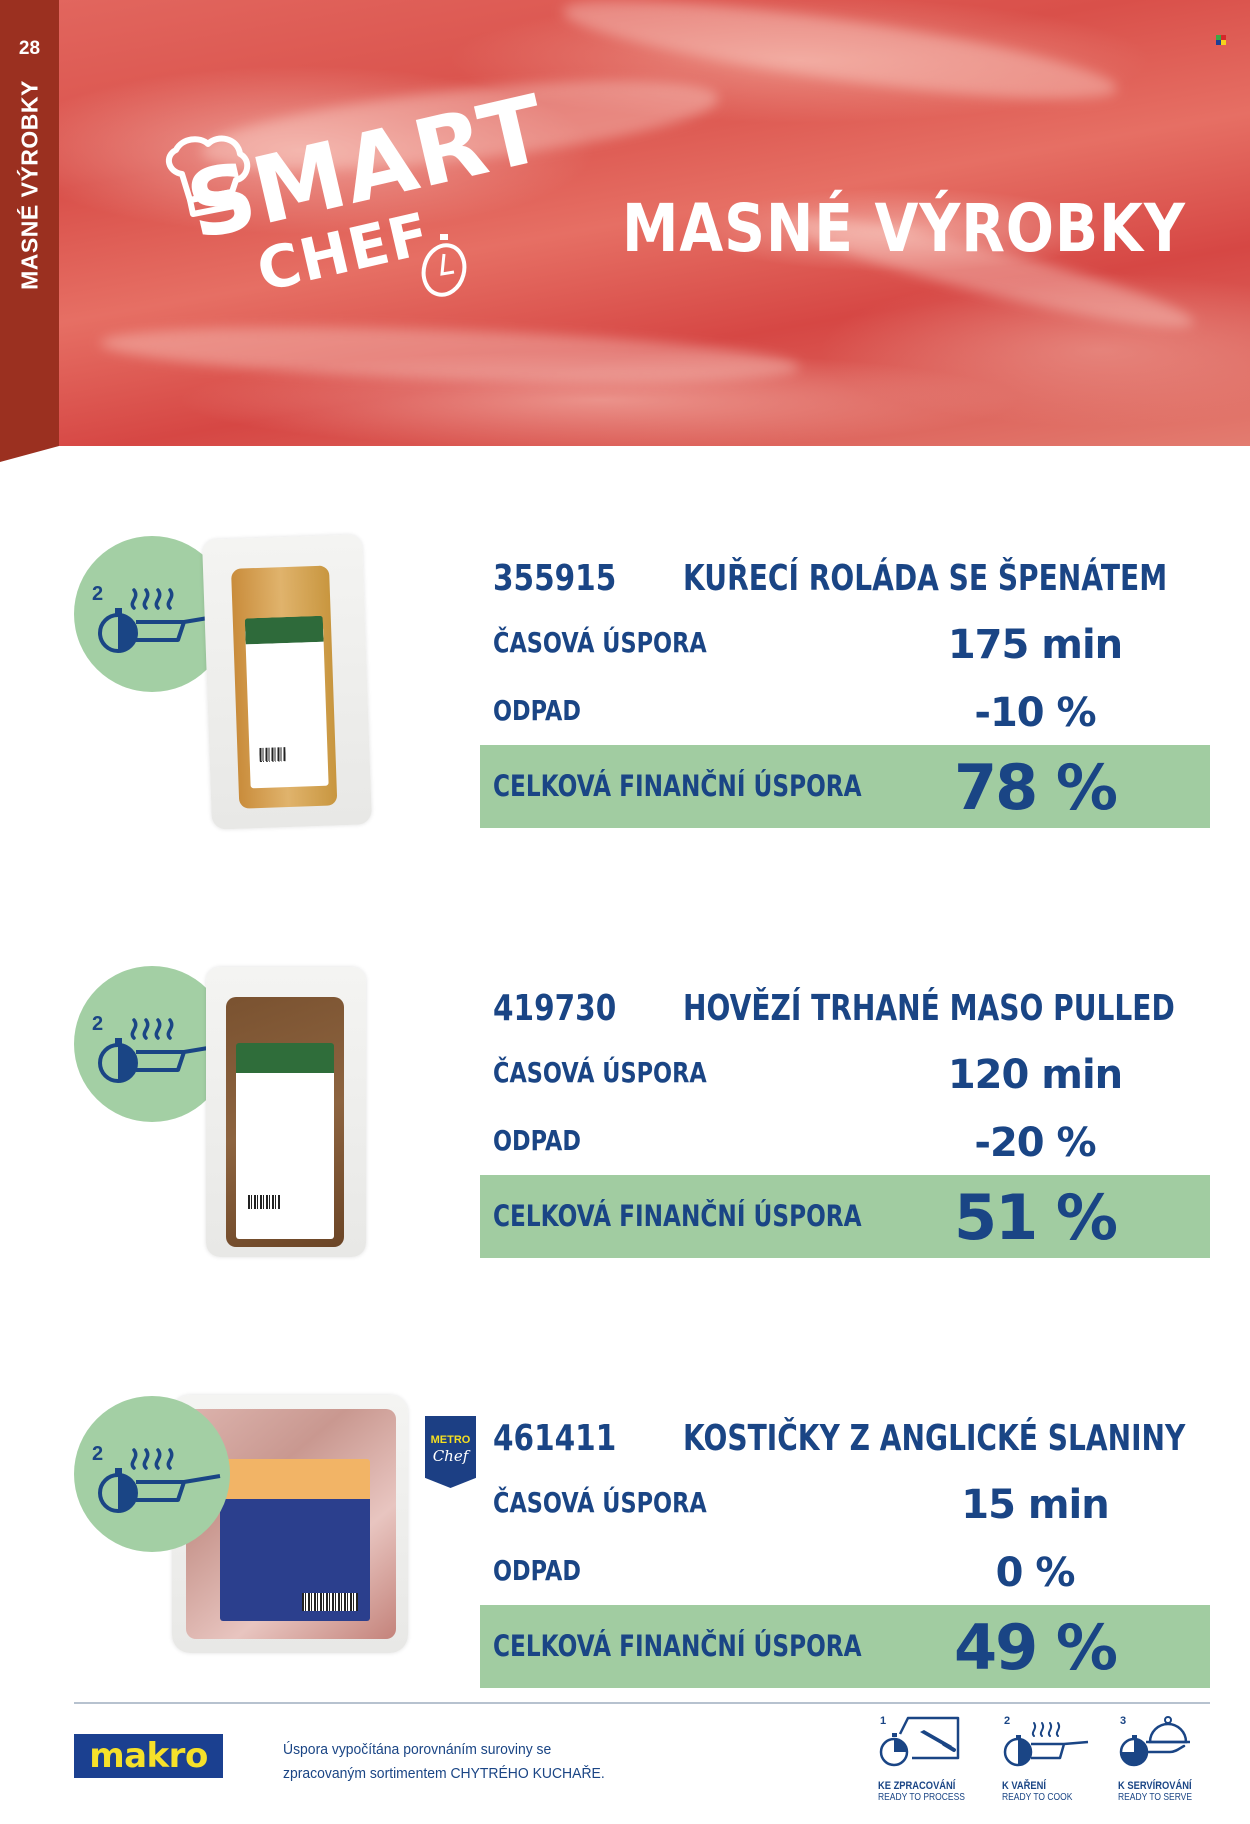 The image size is (1250, 1824). What do you see at coordinates (417, 1749) in the screenshot?
I see `footnote-line-1: Úspora vypočítána porovnáním suroviny se` at bounding box center [417, 1749].